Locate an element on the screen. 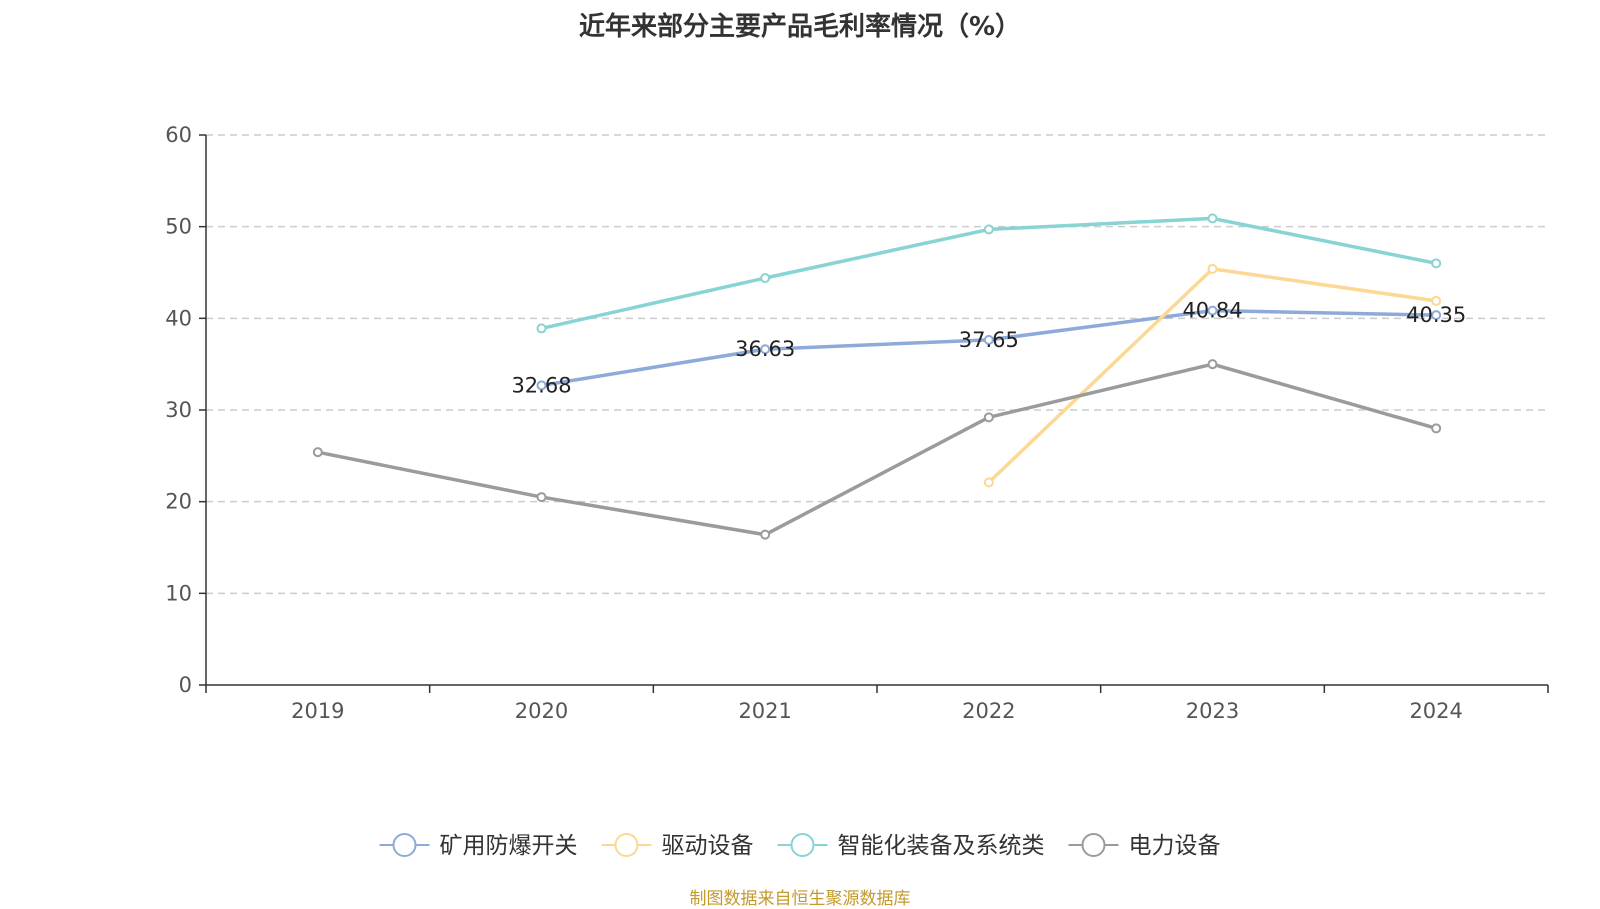 This screenshot has width=1600, height=909. legend-item: 电力设备 is located at coordinates (1144, 846).